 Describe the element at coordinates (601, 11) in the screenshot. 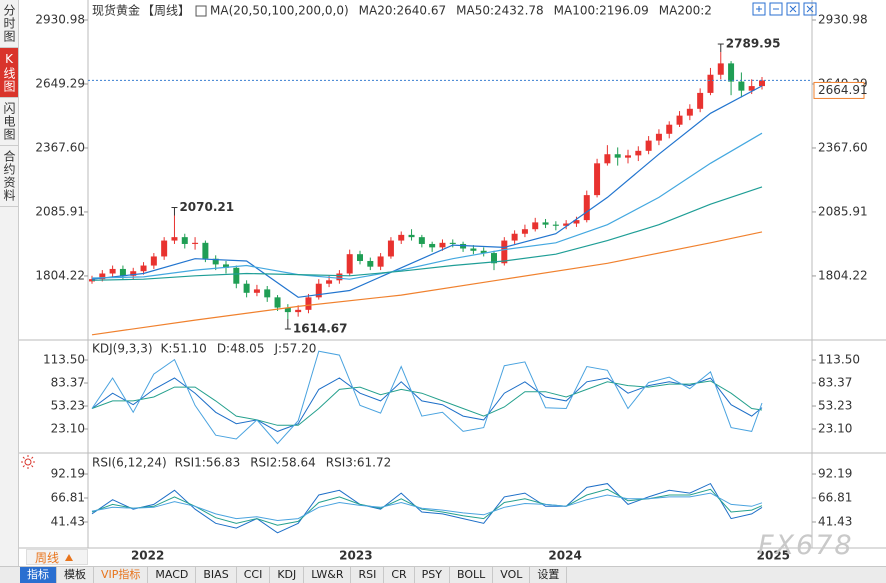

I see `legend-label: MA100:2196.09` at that location.